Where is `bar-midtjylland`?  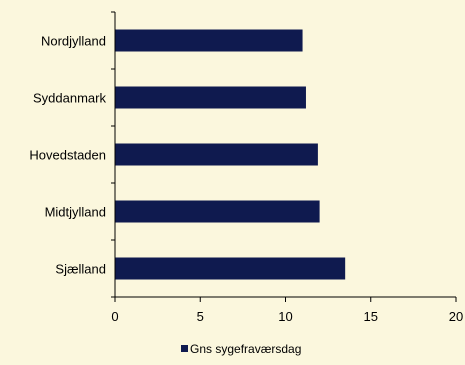 bar-midtjylland is located at coordinates (217, 211).